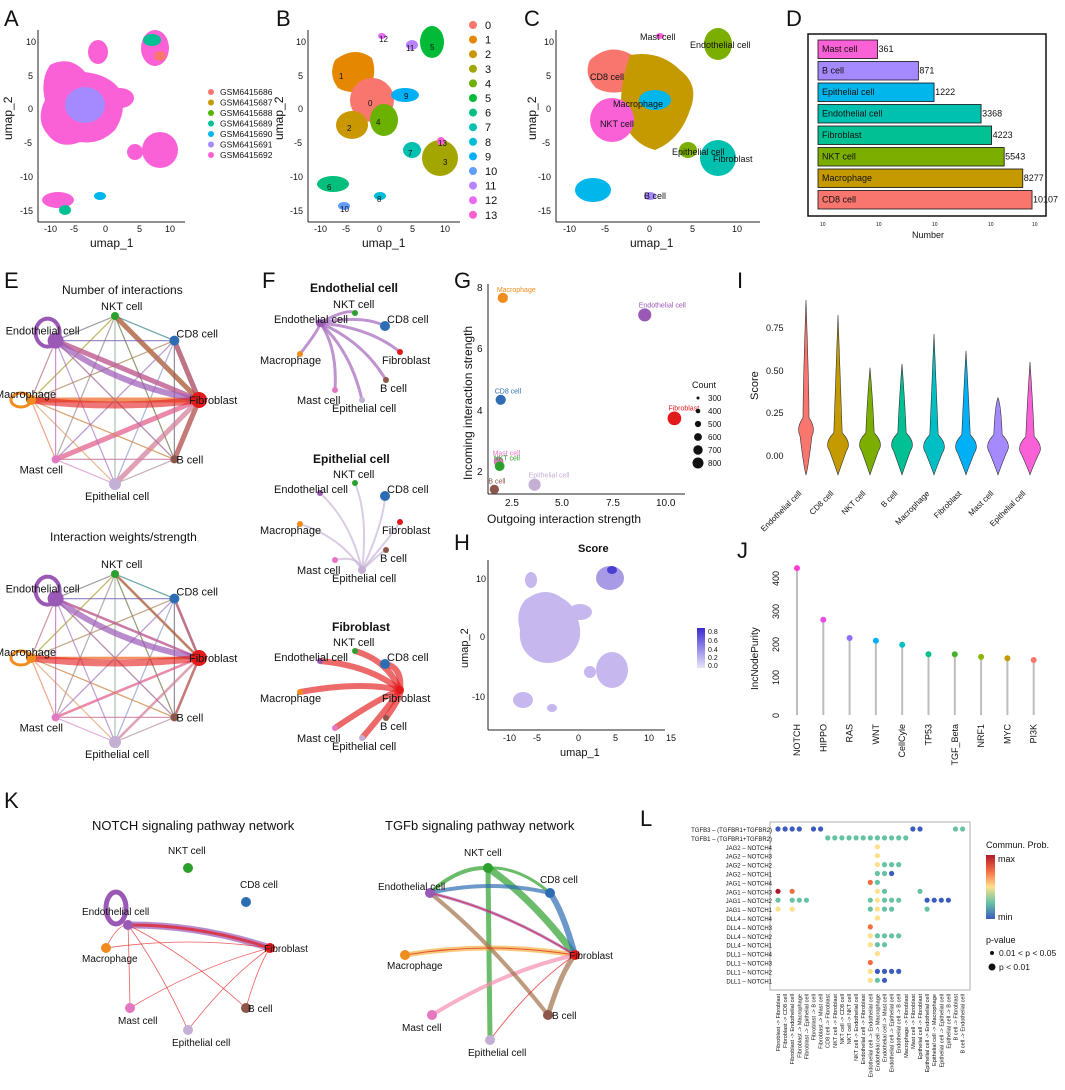 This screenshot has height=1090, width=1065. I want to click on g-ytick-3: 8, so click(480, 288).